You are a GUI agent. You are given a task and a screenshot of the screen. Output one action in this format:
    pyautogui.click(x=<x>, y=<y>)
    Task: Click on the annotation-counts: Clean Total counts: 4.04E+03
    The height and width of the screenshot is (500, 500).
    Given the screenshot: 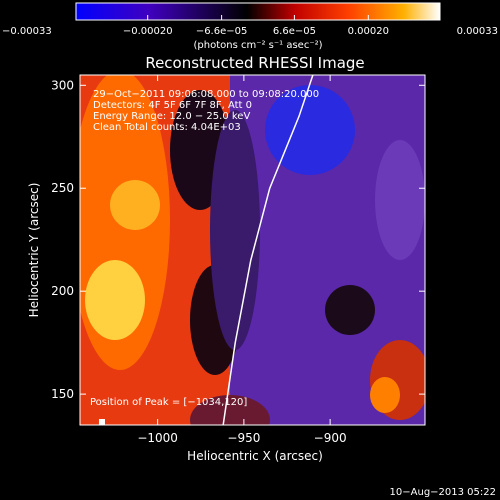 What is the action you would take?
    pyautogui.click(x=167, y=127)
    